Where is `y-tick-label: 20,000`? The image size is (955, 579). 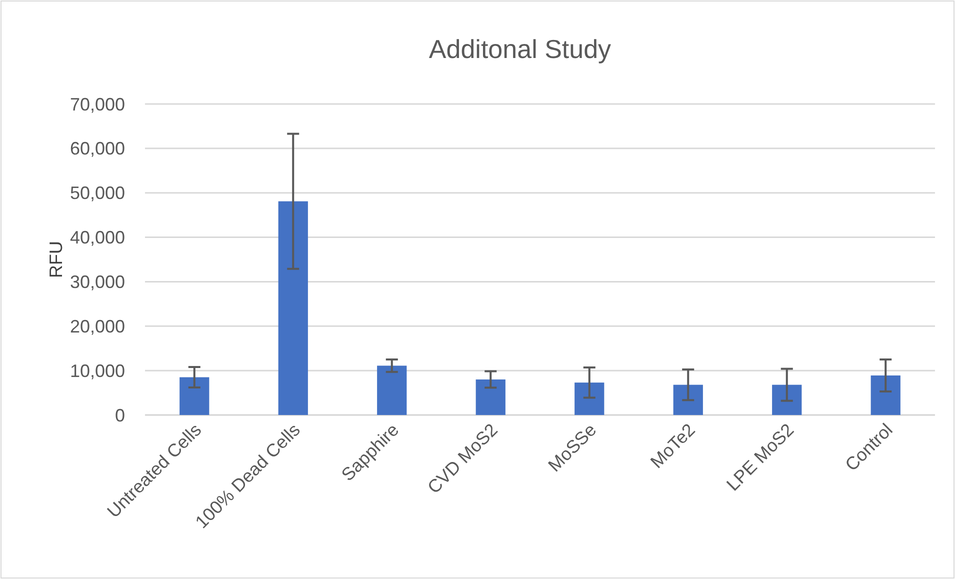 y-tick-label: 20,000 is located at coordinates (97, 326).